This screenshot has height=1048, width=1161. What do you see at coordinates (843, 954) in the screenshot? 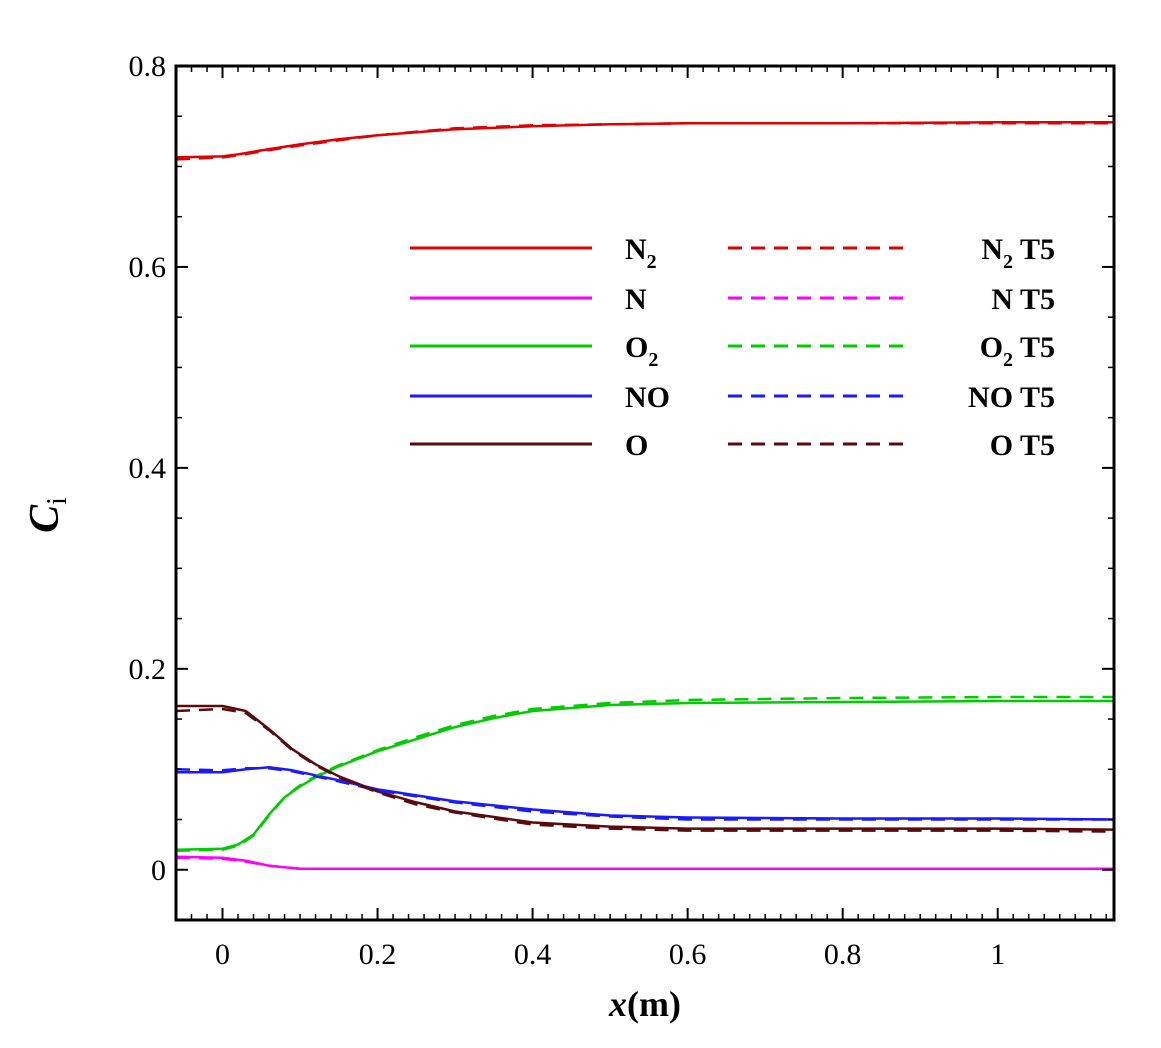
I see `x-tick-label: 0.8` at bounding box center [843, 954].